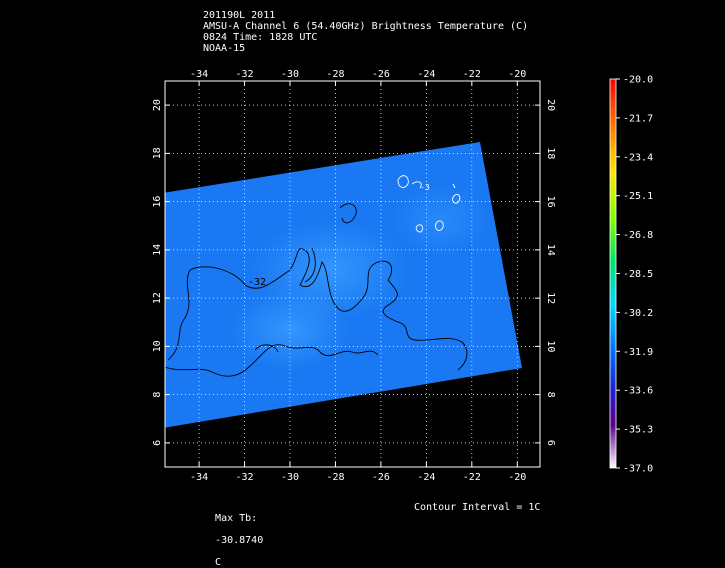  What do you see at coordinates (245, 477) in the screenshot?
I see `lon-label-bottom: -32` at bounding box center [245, 477].